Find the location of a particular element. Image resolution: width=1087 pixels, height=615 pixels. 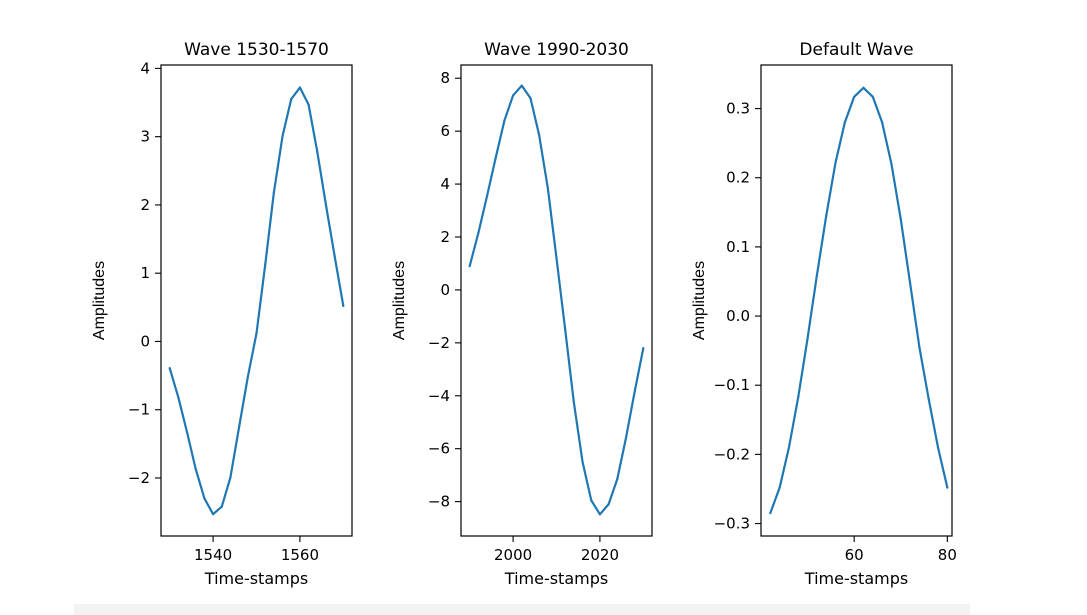

y-tick-label: 0.3 is located at coordinates (738, 109).